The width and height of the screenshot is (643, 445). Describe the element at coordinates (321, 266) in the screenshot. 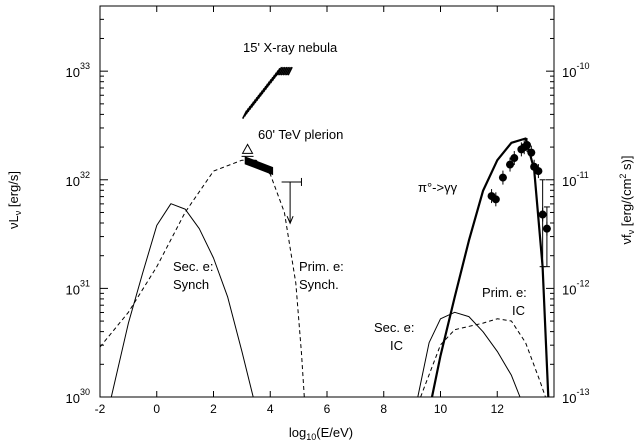

I see `prim-synch-label-line1: Prim. e:` at that location.